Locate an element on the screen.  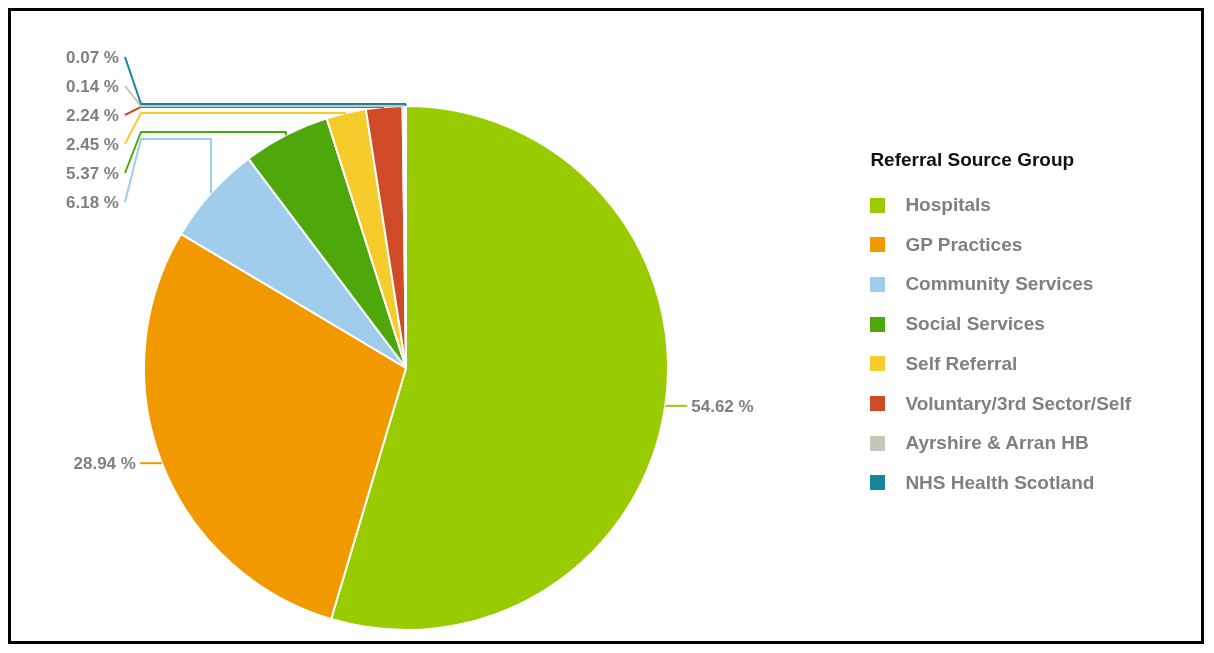
legend-label: Self Referral is located at coordinates (961, 363).